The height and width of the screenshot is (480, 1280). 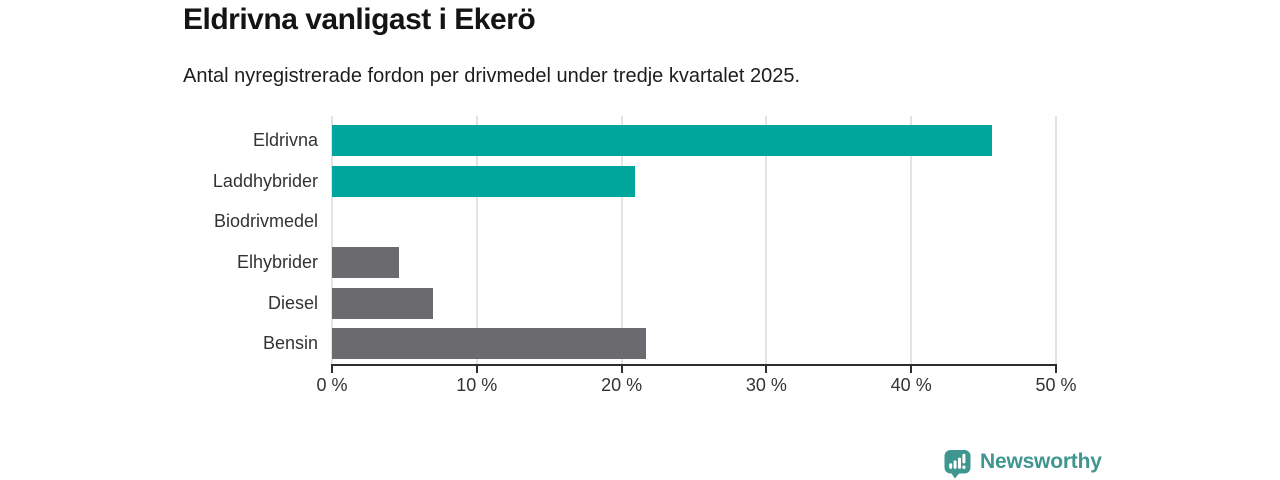 What do you see at coordinates (265, 221) in the screenshot?
I see `category-label-biodrivmedel: Biodrivmedel` at bounding box center [265, 221].